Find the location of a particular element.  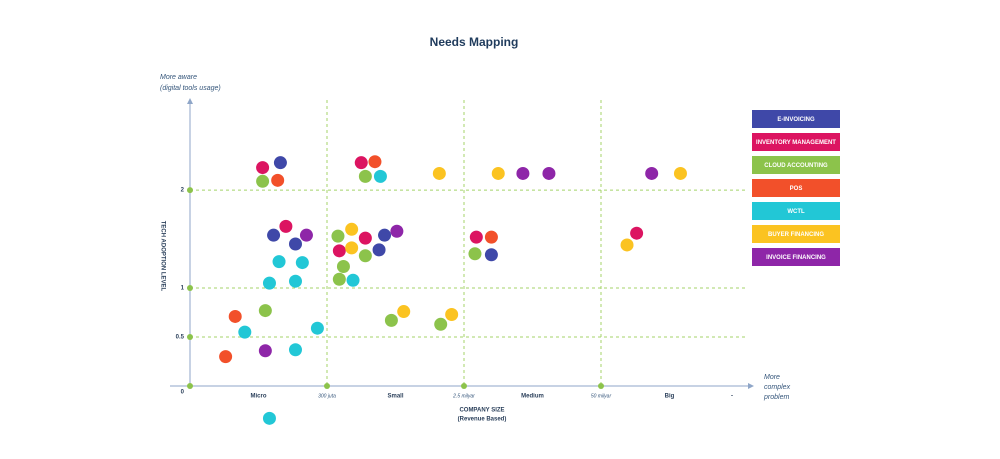

x-tick-label: 50 milyar is located at coordinates (601, 396).